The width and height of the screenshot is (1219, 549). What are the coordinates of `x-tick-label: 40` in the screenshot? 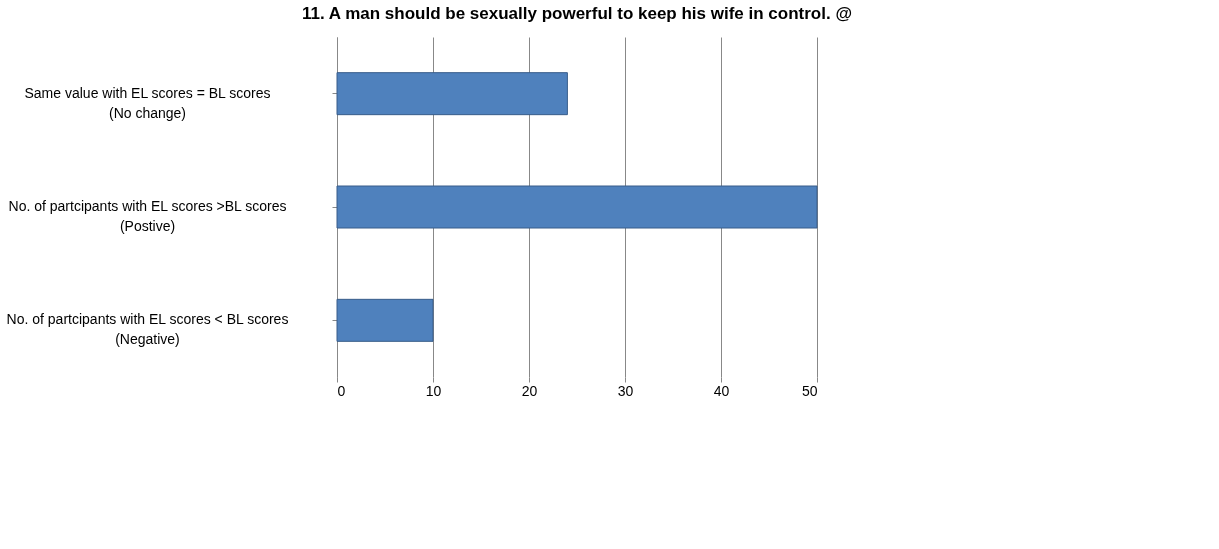 It's located at (721, 390).